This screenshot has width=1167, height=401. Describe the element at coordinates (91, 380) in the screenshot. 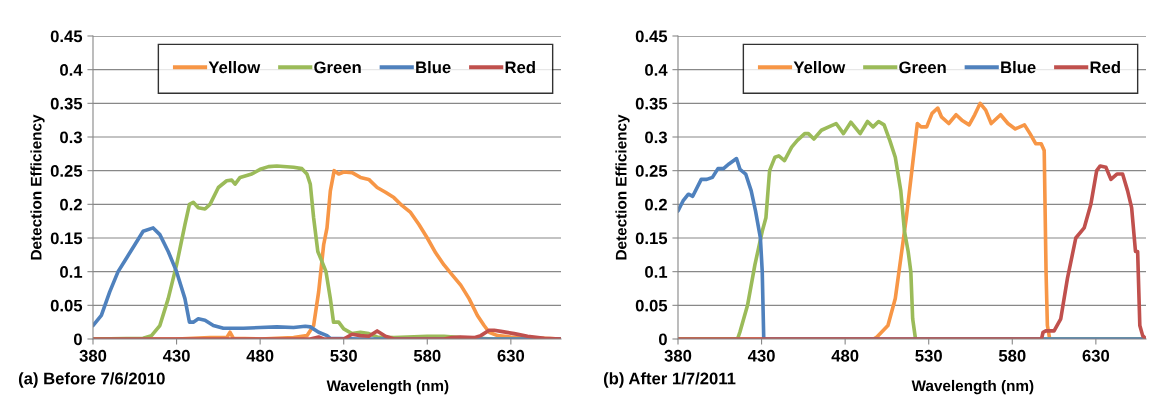

I see `text: (a) Before 7/6/2010` at that location.